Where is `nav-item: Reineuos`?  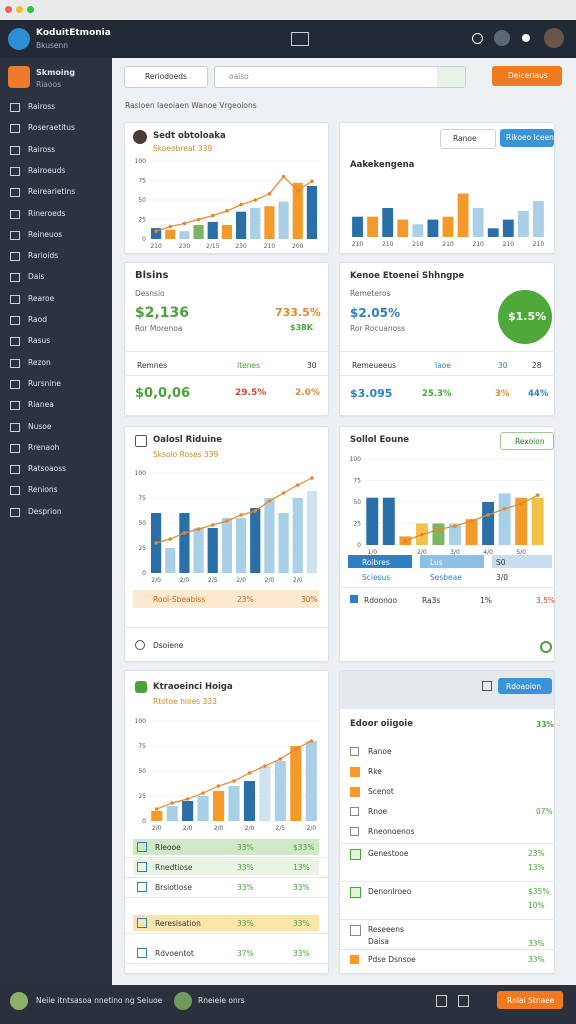 nav-item: Reineuos is located at coordinates (45, 234).